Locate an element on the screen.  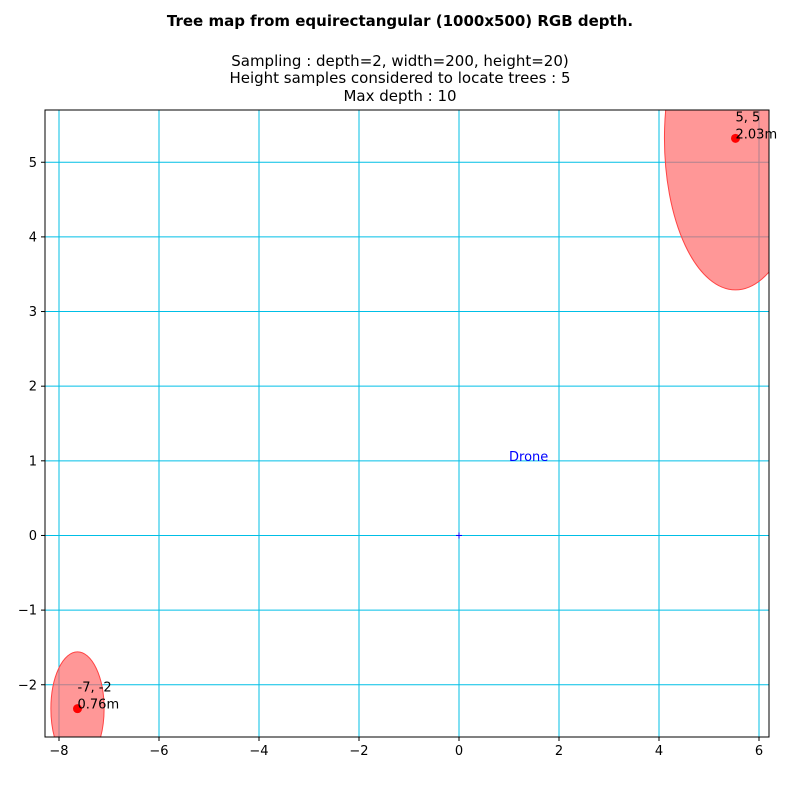
x-tick-label: −4 is located at coordinates (258, 751).